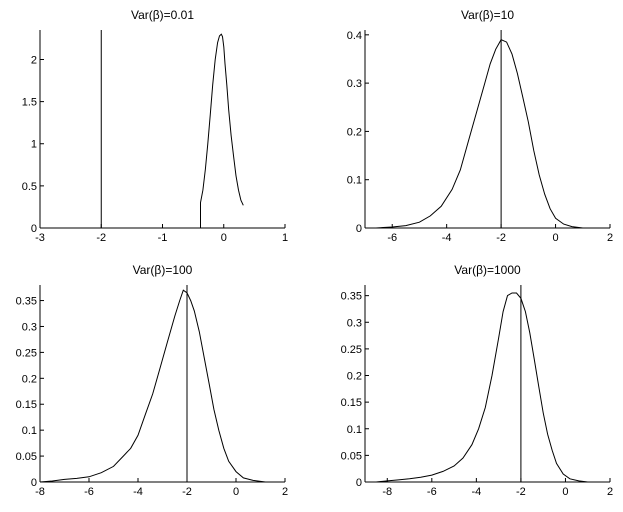 The image size is (623, 512). Describe the element at coordinates (487, 15) in the screenshot. I see `subplot-title: Var(β)=10` at that location.